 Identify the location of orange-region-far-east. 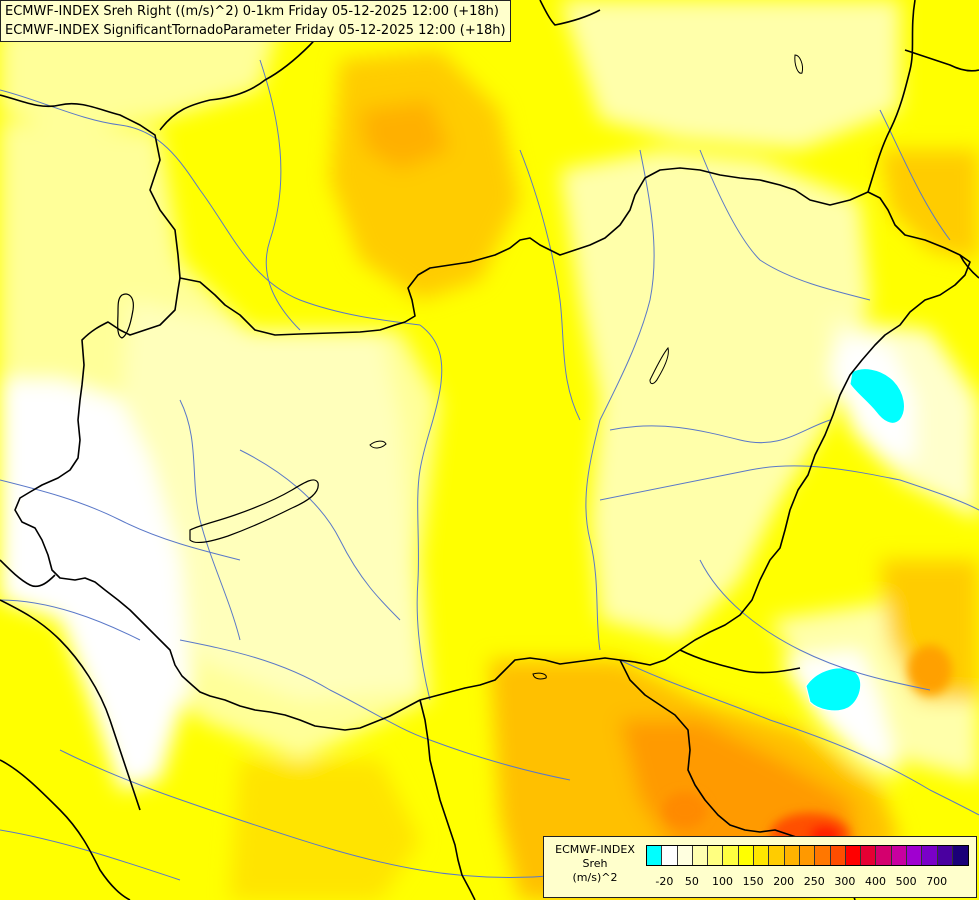
(929, 630).